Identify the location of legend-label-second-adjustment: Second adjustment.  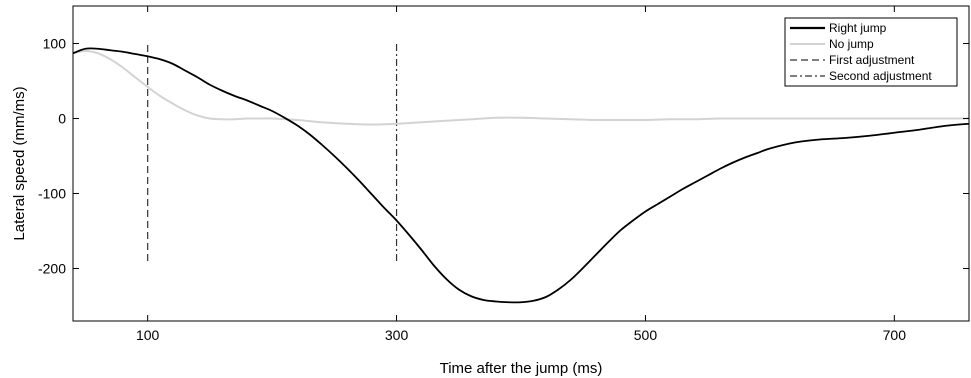
(880, 76).